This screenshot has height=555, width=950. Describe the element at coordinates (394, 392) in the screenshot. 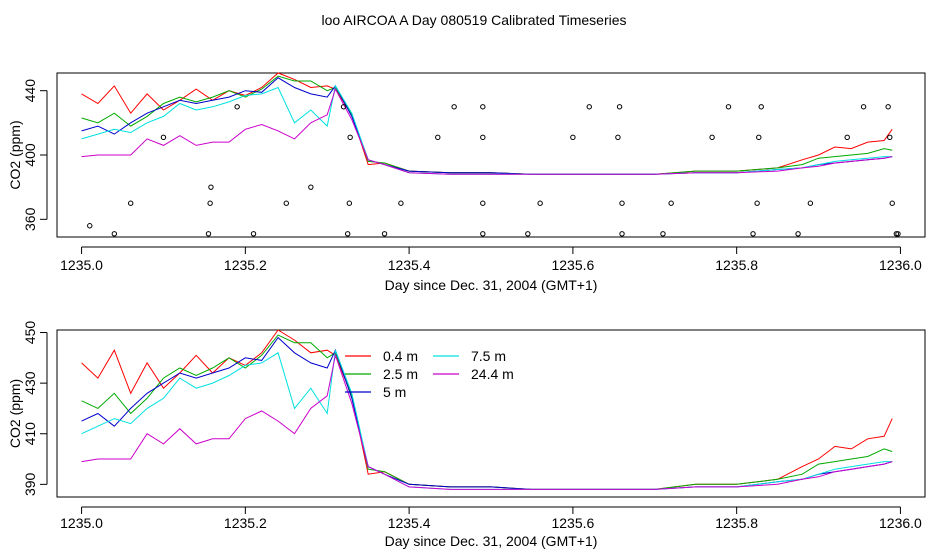

I see `legend-label: 5 m` at that location.